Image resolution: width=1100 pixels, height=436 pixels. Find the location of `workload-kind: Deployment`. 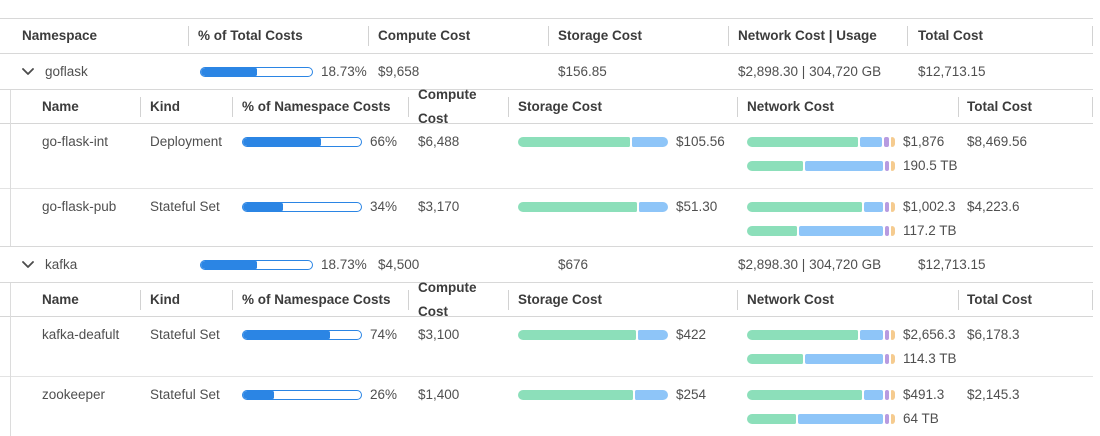

workload-kind: Deployment is located at coordinates (186, 141).